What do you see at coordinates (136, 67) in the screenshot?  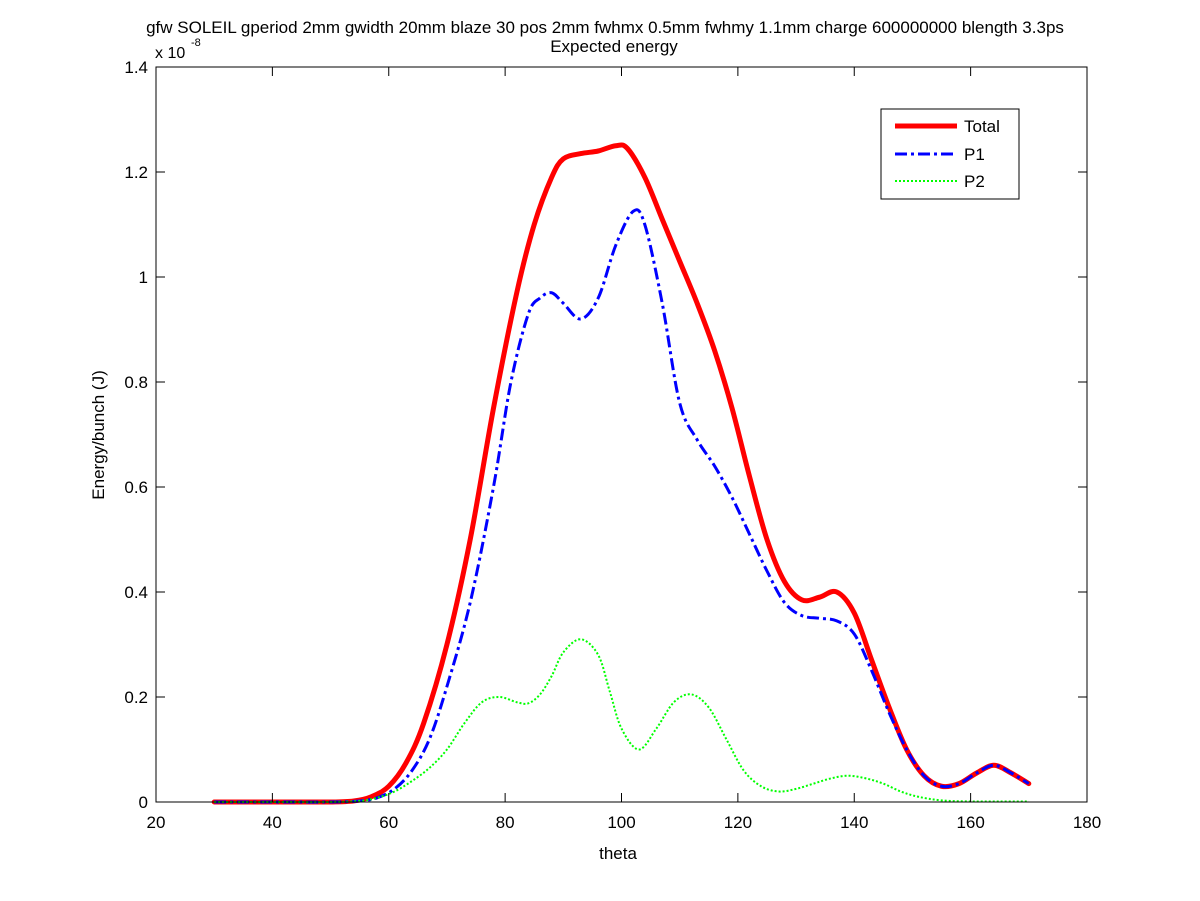 I see `y-tick-label: 1.4` at bounding box center [136, 67].